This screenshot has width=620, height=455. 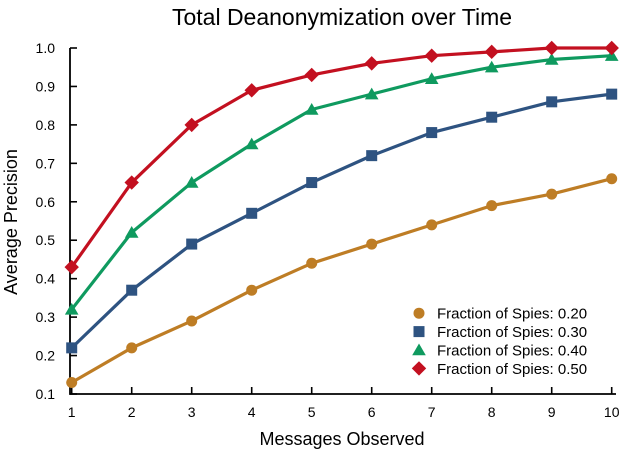 What do you see at coordinates (432, 412) in the screenshot?
I see `x-tick-label: 7` at bounding box center [432, 412].